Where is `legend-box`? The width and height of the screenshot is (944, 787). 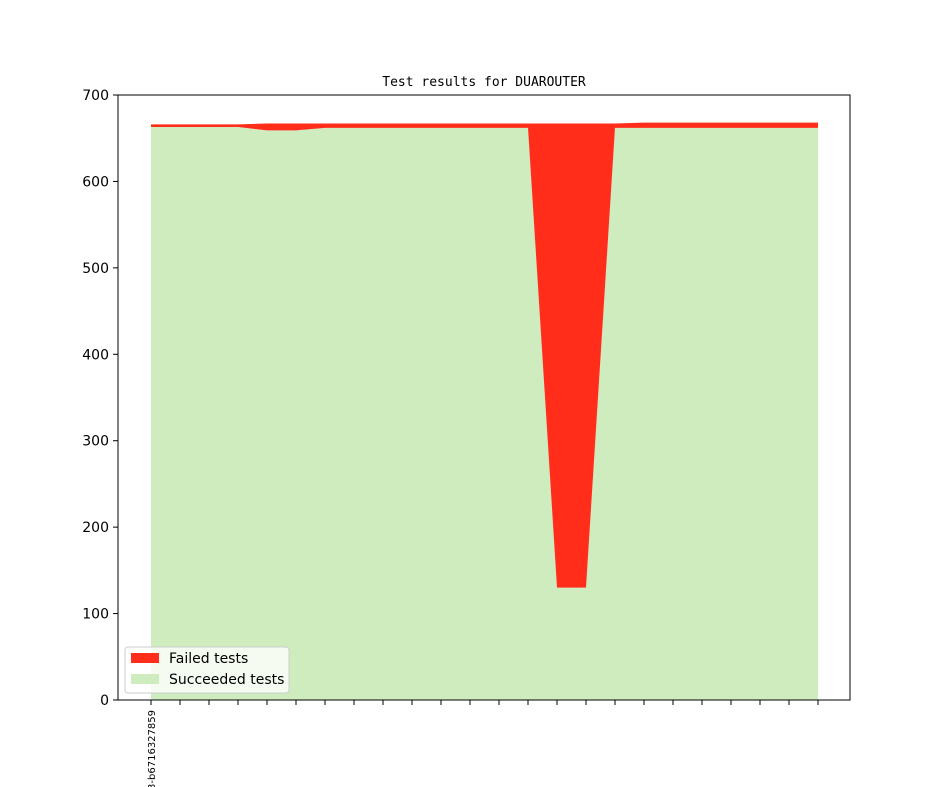
legend-box is located at coordinates (207, 670).